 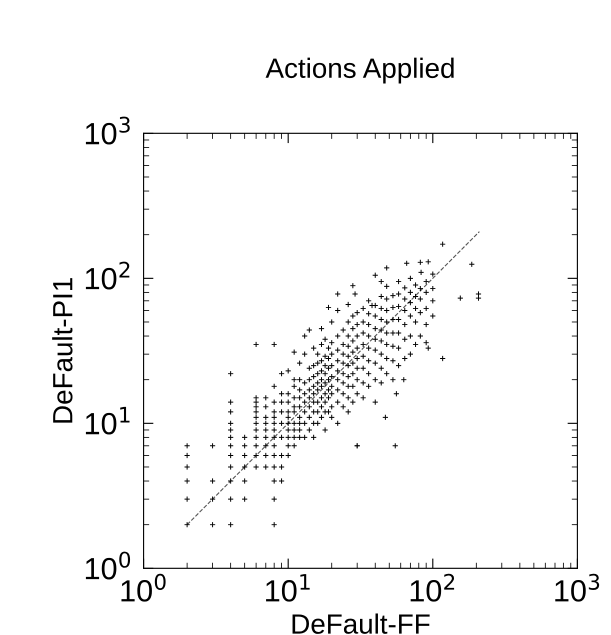 What do you see at coordinates (361, 623) in the screenshot?
I see `x-axis-title: DeFault-FF` at bounding box center [361, 623].